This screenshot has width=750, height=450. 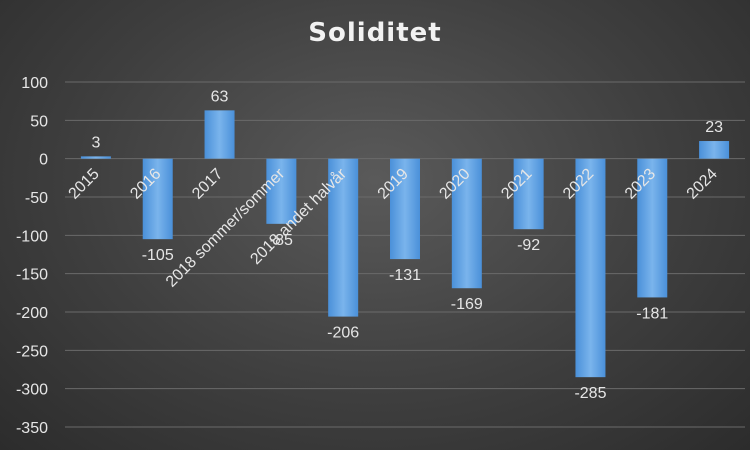 I want to click on bar-2017, so click(x=219, y=134).